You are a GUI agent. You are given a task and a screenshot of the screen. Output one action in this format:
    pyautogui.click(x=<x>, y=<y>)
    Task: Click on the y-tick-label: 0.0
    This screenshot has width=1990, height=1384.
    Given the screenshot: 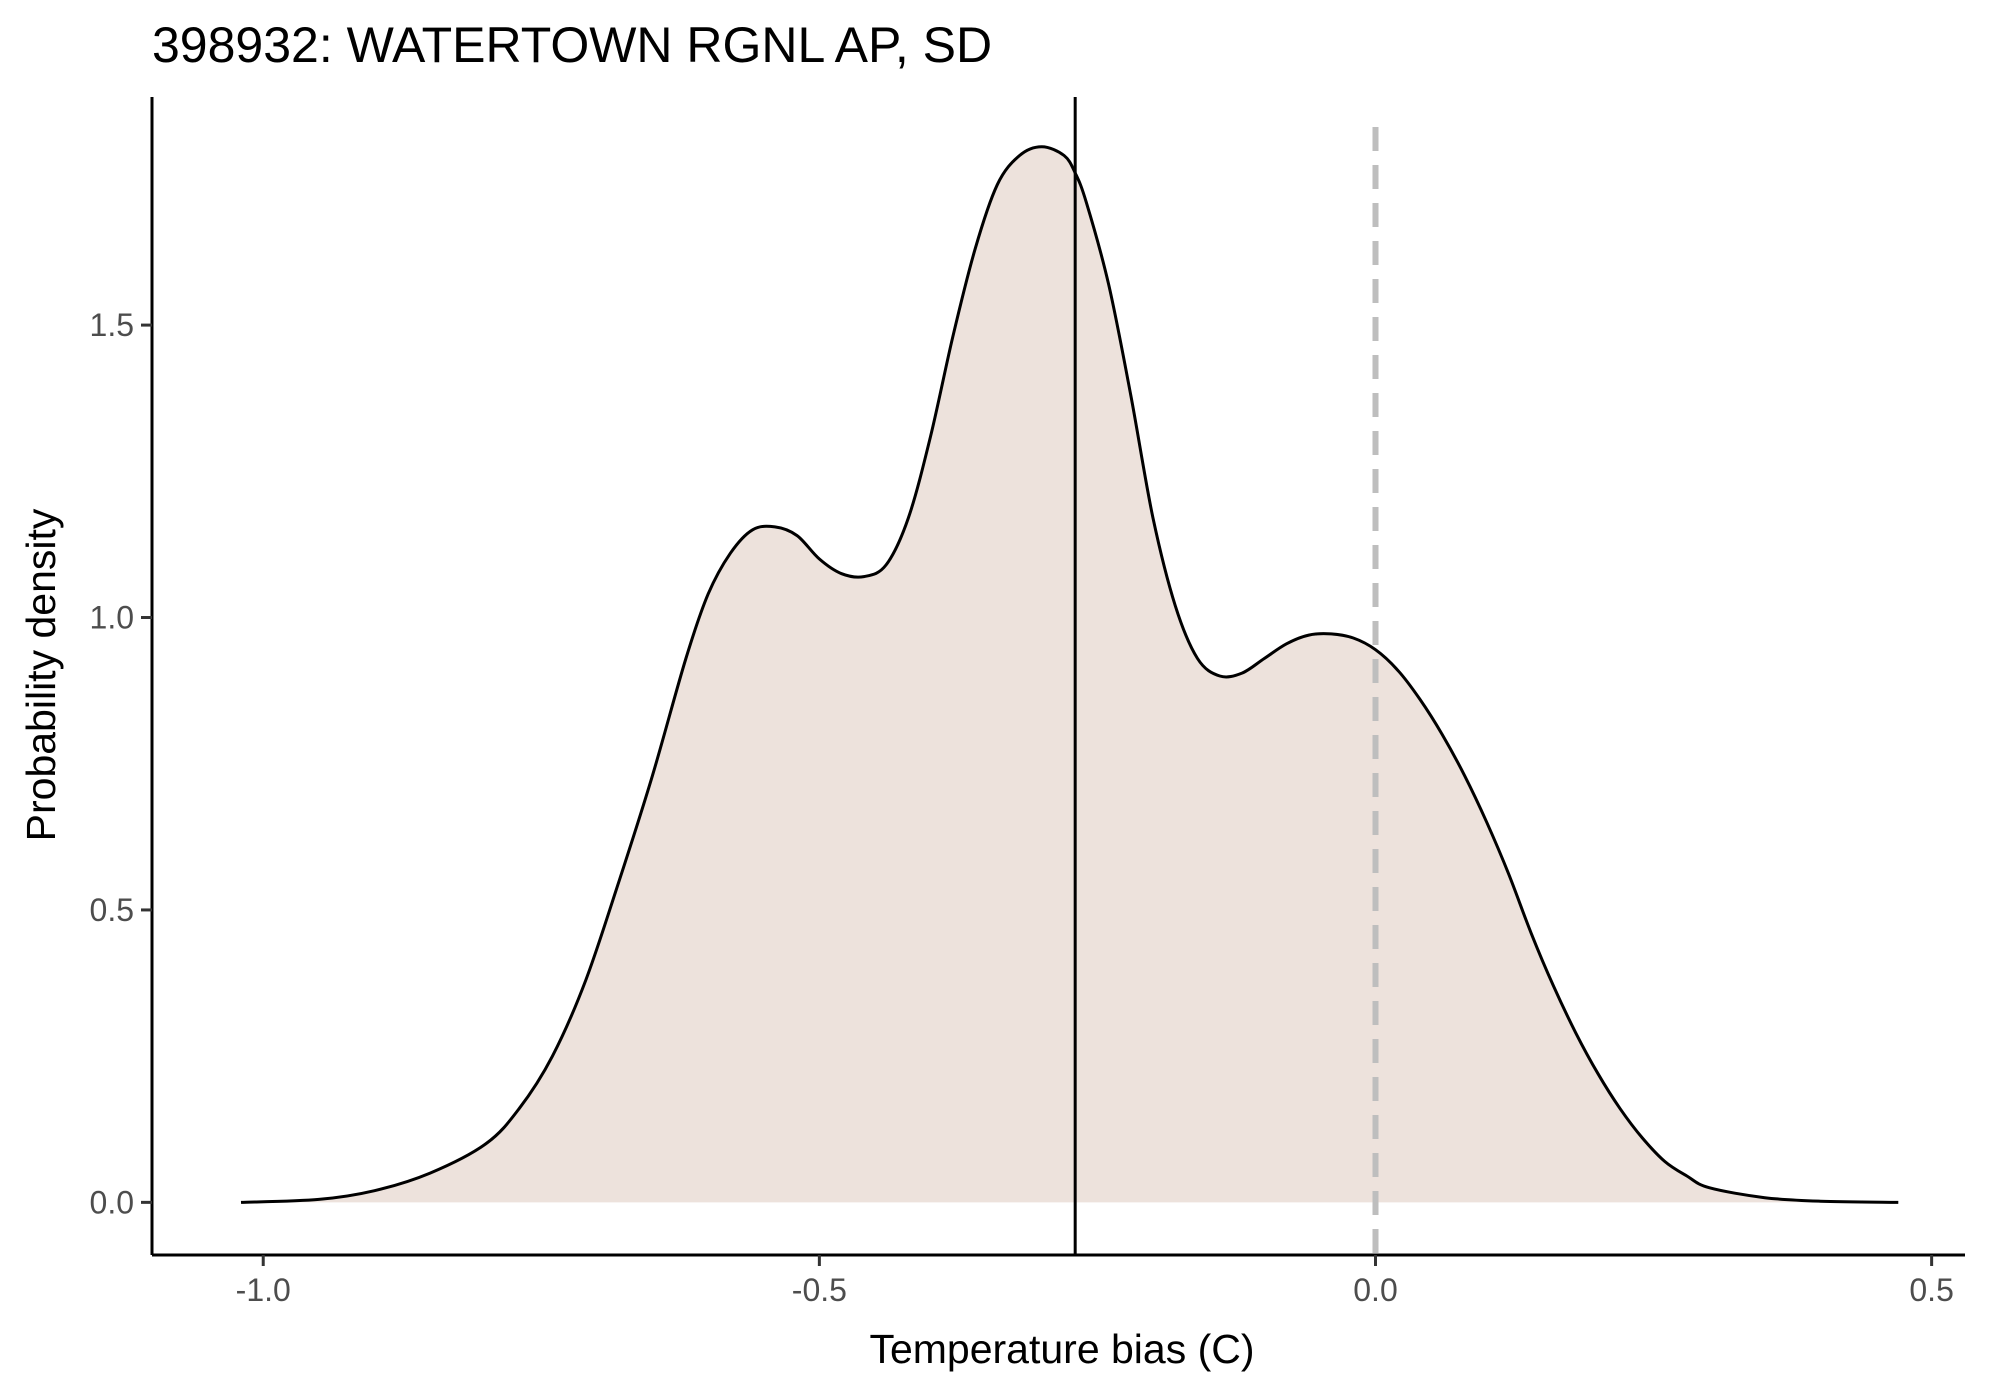 What is the action you would take?
    pyautogui.click(x=112, y=1202)
    